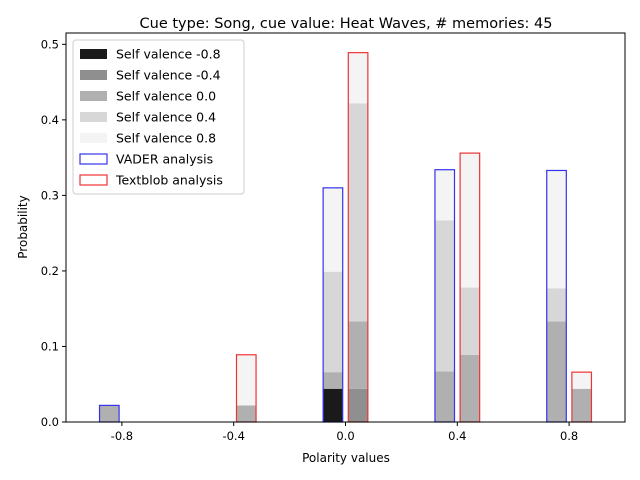 The image size is (640, 480). I want to click on bar-segment-vader-x2-s2, so click(333, 380).